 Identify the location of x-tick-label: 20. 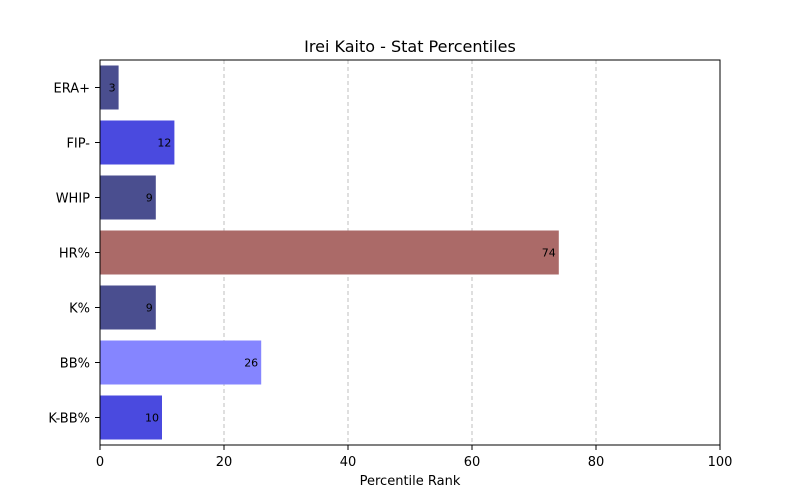
(224, 462).